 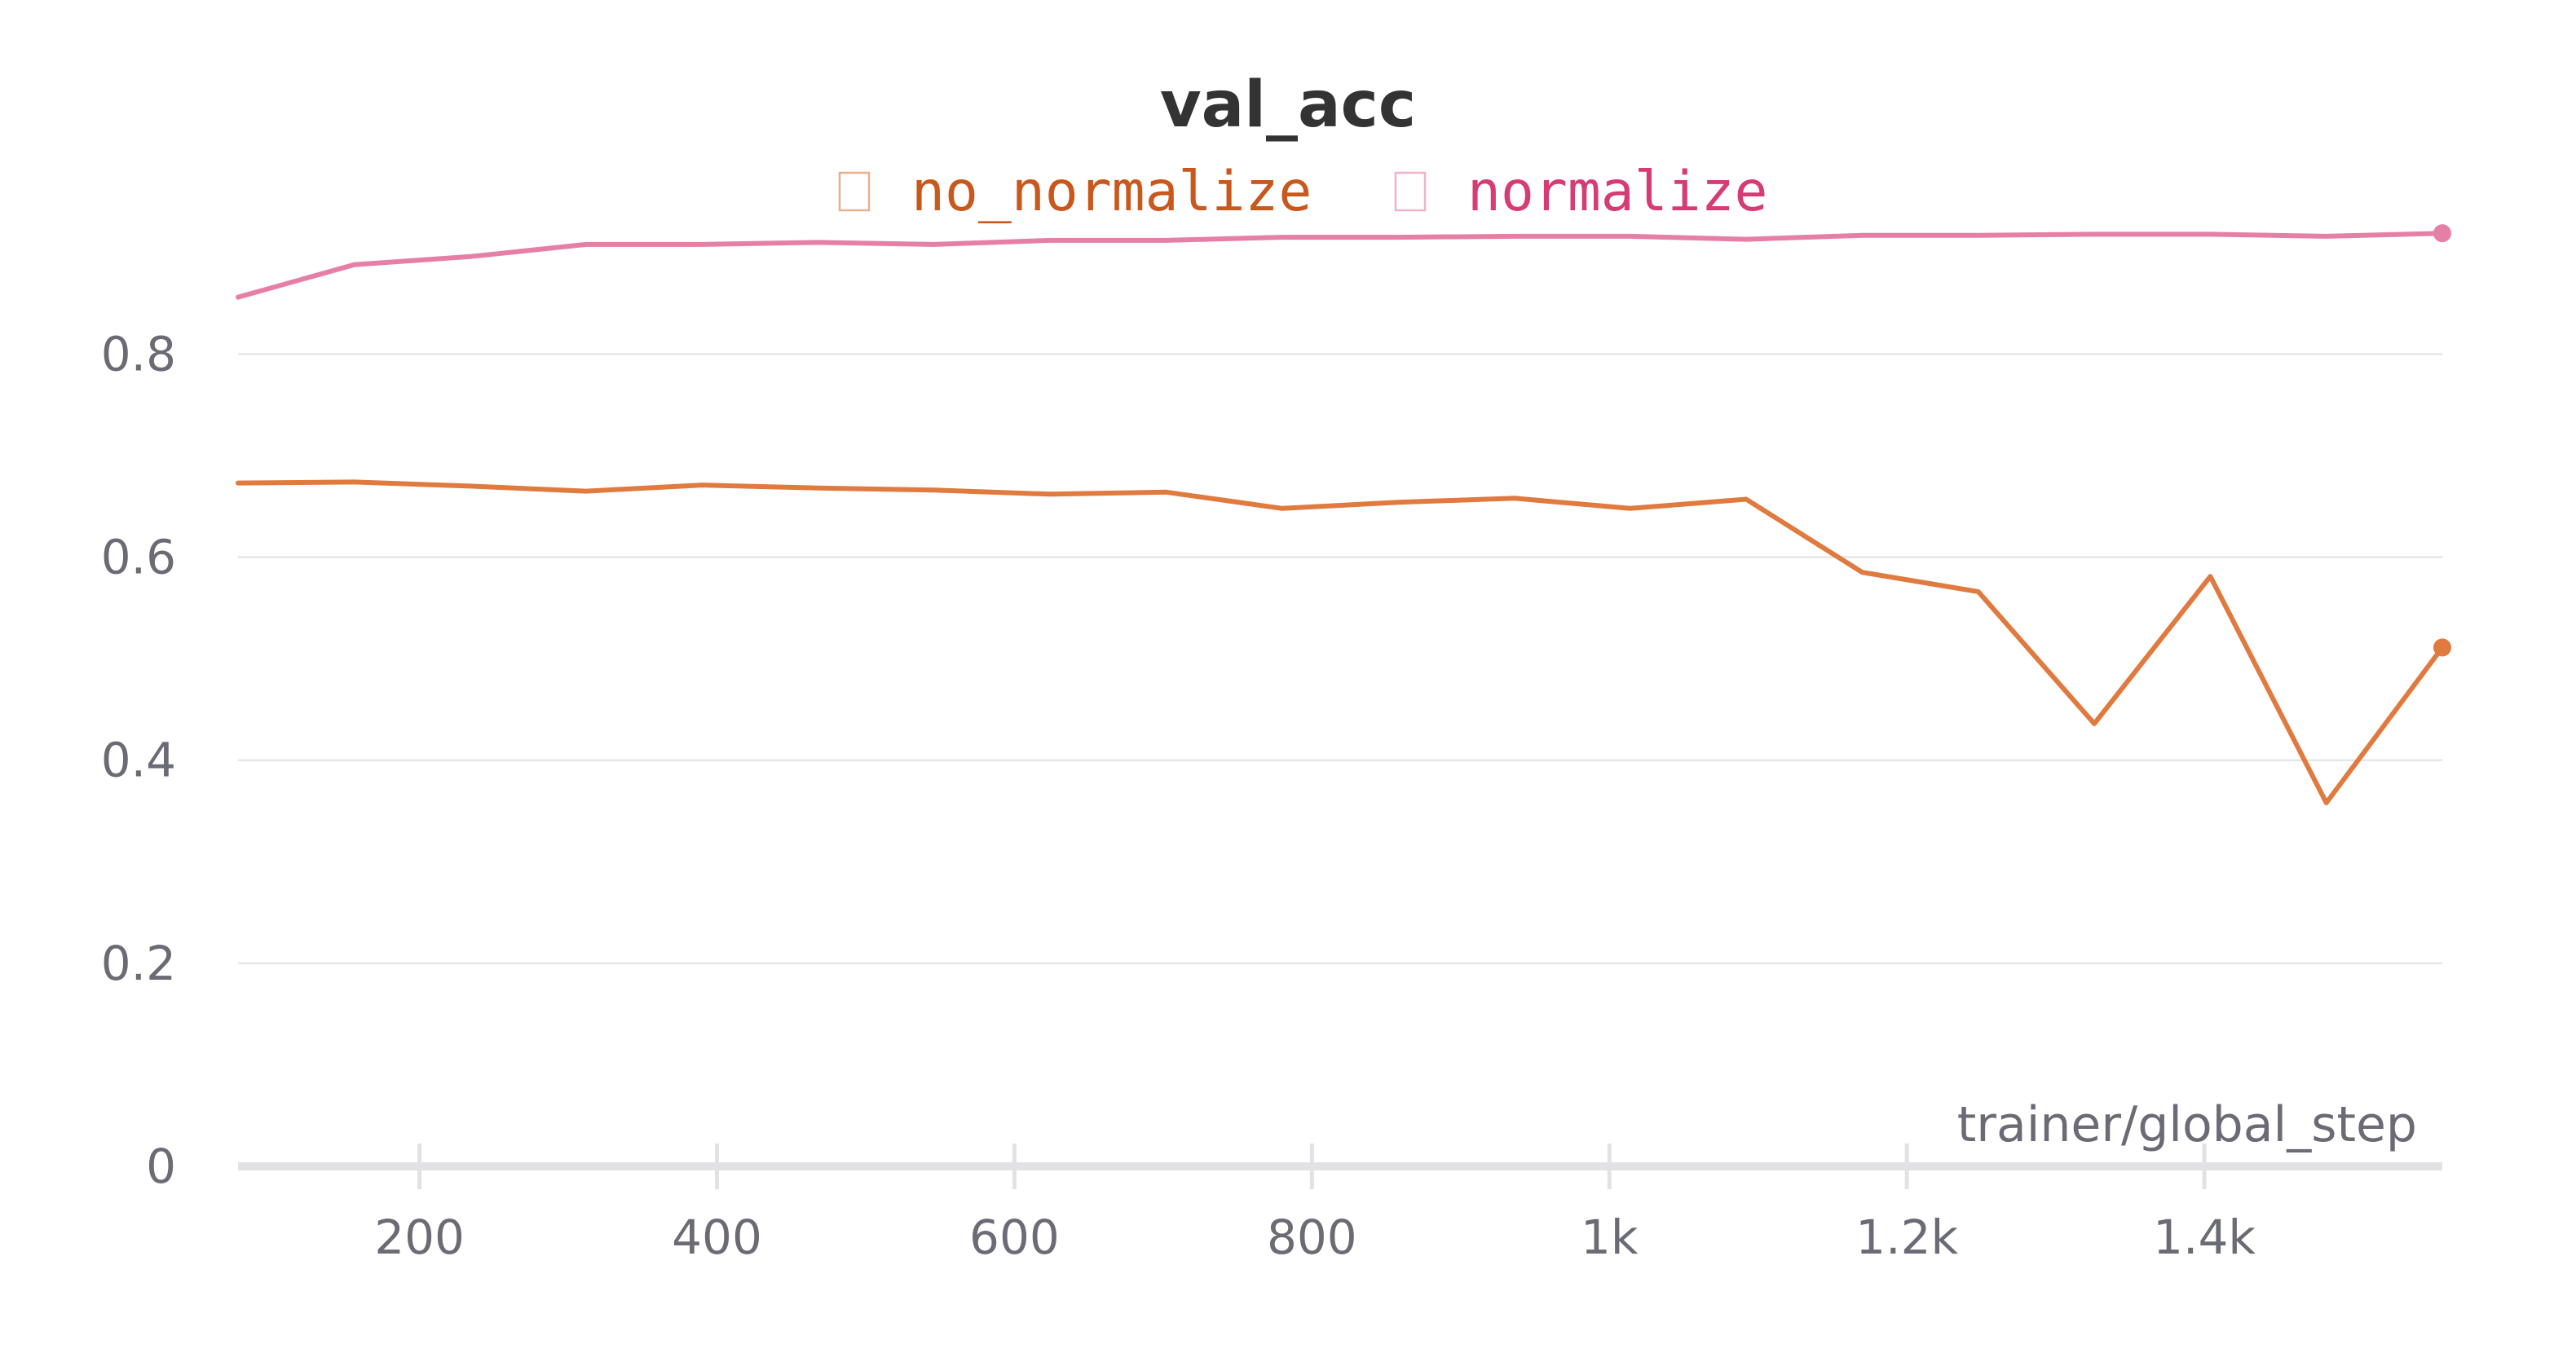 I want to click on y-tick-label: 0.8, so click(x=138, y=353).